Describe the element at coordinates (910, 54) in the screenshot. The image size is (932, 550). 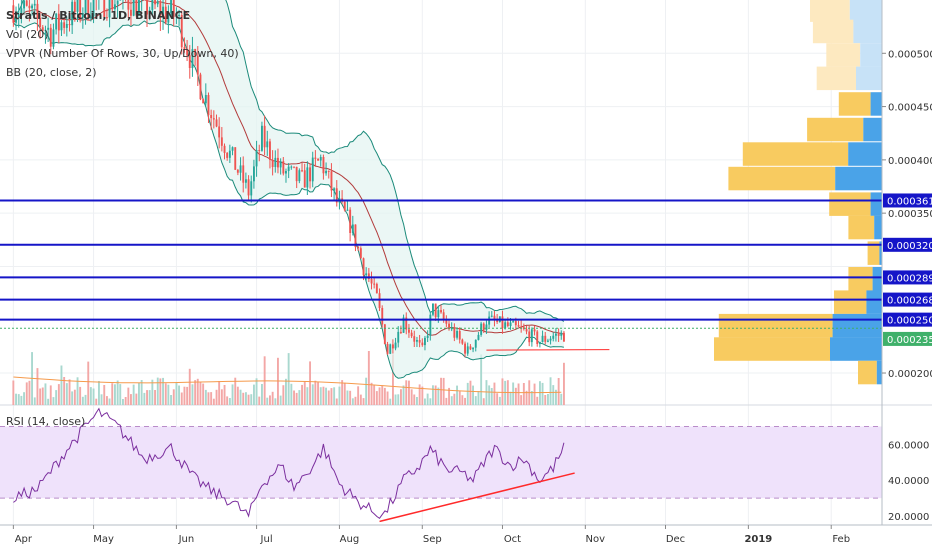
I see `y-tick-label-0: 0.0005000` at that location.